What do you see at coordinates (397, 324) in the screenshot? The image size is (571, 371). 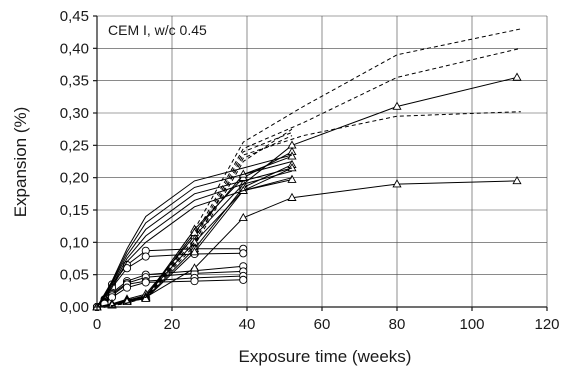 I see `x-tick-label: 80` at bounding box center [397, 324].